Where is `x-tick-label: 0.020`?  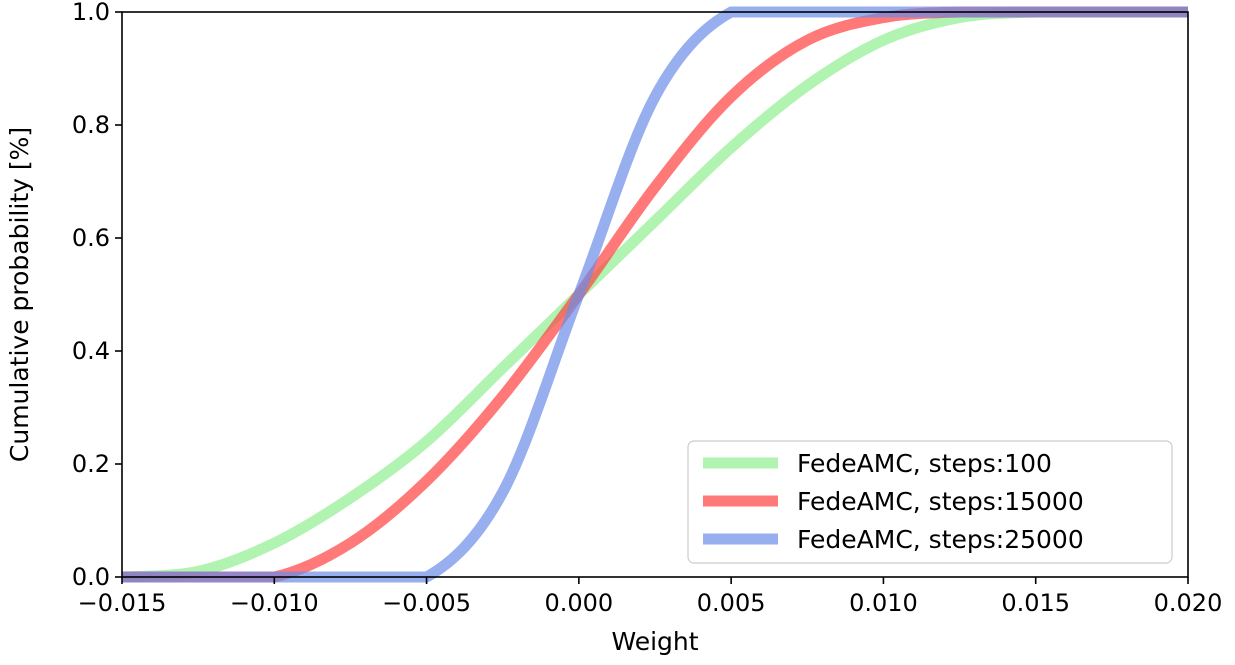
x-tick-label: 0.020 is located at coordinates (1188, 603).